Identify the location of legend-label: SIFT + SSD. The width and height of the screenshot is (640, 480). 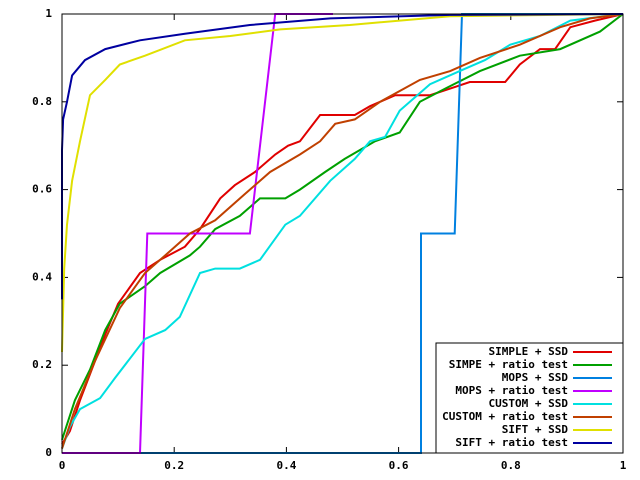
(535, 429).